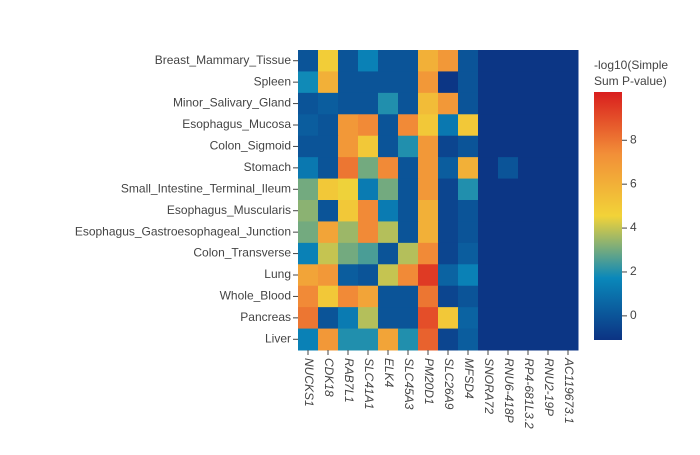  Describe the element at coordinates (232, 103) in the screenshot. I see `y-tick-label: Minor_Salivary_Gland` at that location.